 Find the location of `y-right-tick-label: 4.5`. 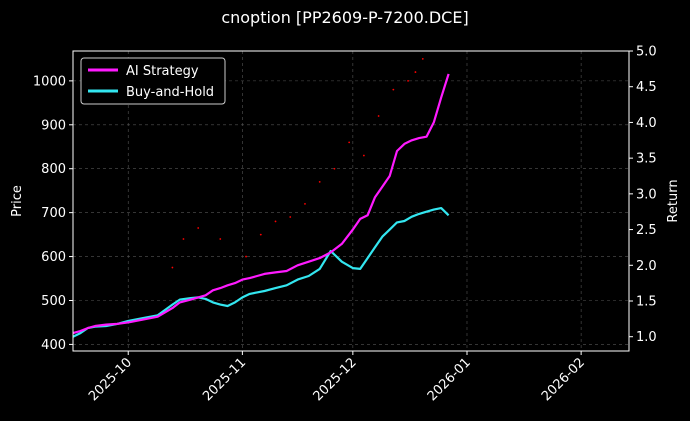

y-right-tick-label: 4.5 is located at coordinates (646, 87).